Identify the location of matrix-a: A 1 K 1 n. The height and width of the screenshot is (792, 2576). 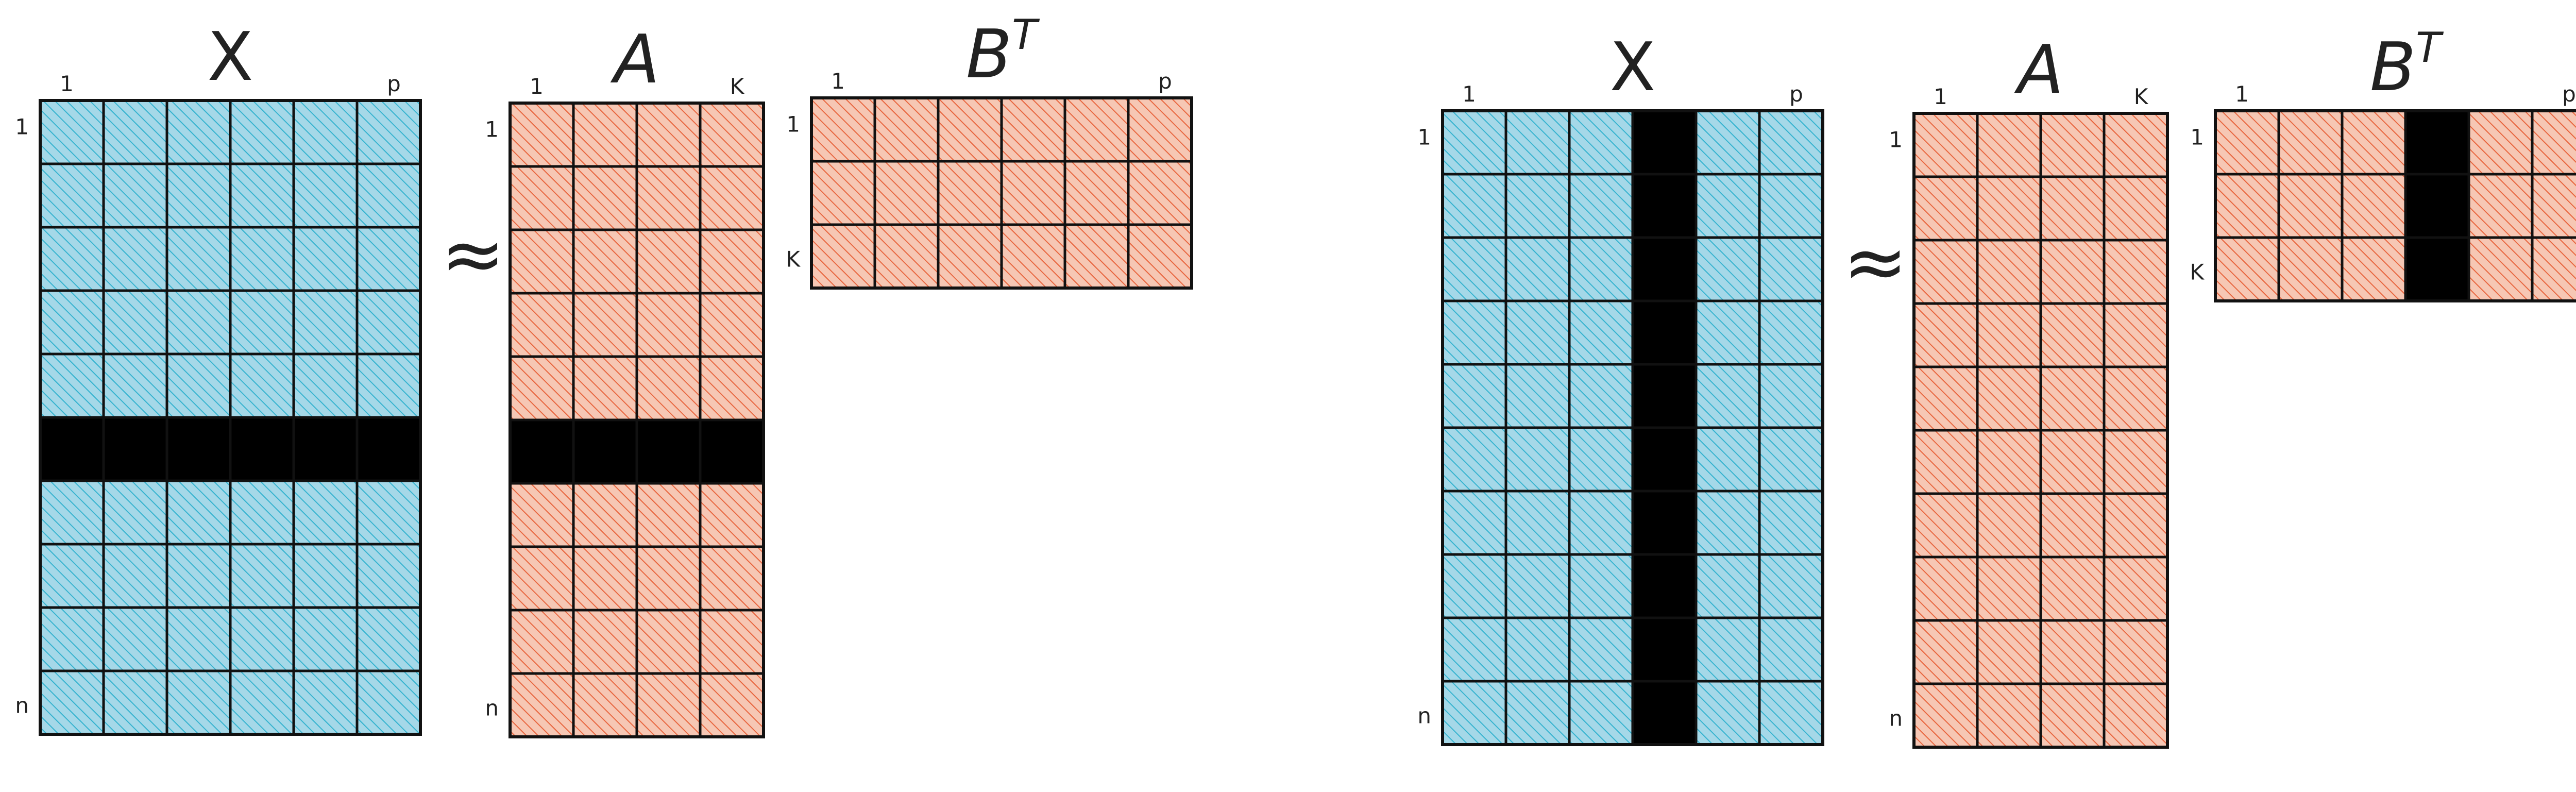
(625, 379).